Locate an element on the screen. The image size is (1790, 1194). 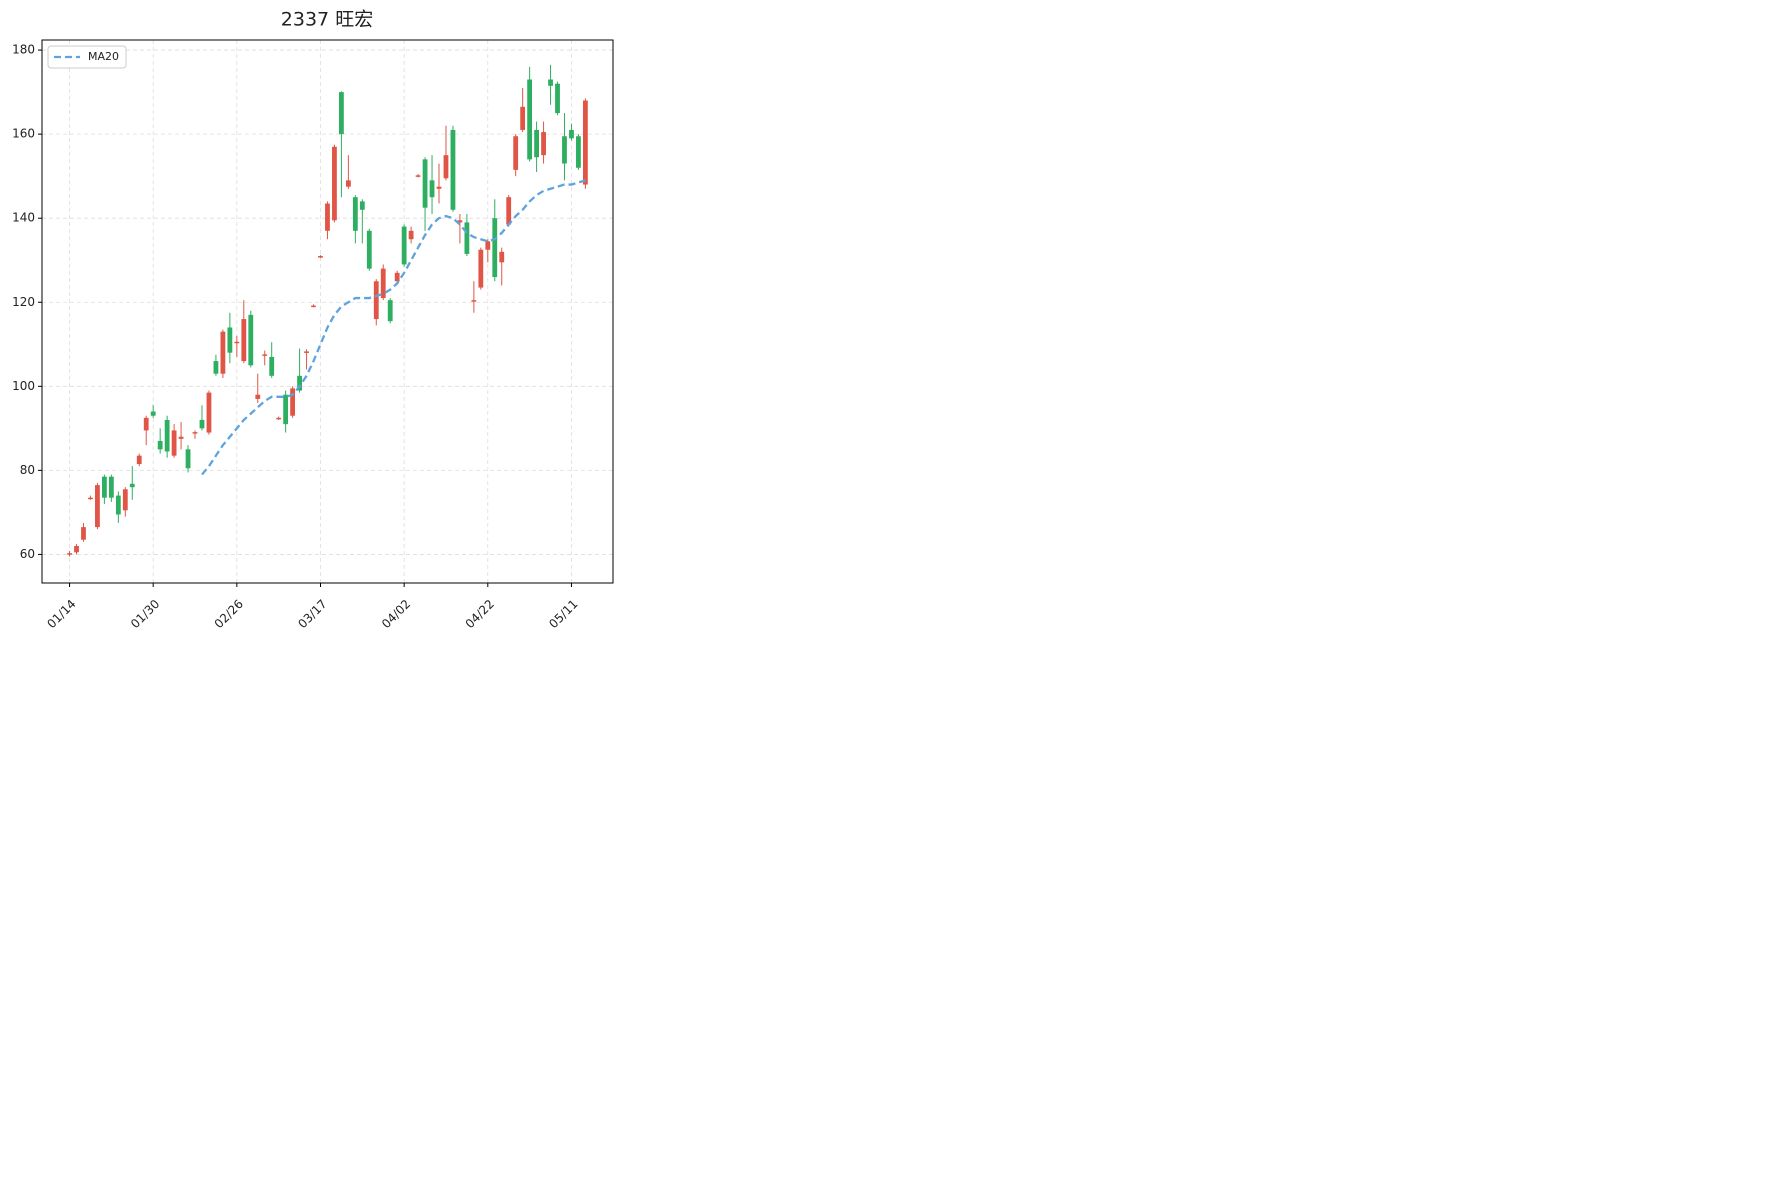
x-tick-label: 01/14 is located at coordinates (61, 614).